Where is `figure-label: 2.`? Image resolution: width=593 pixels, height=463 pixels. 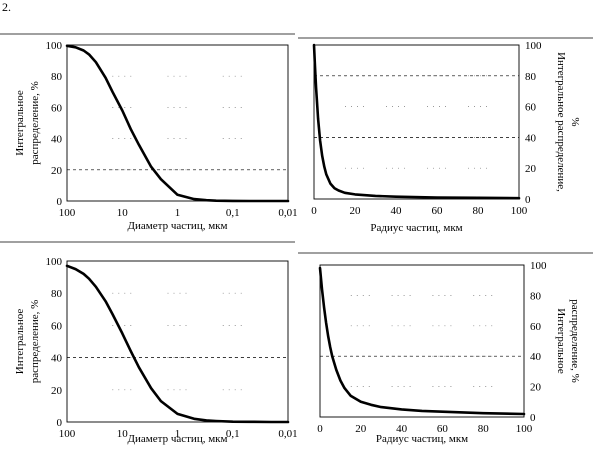 figure-label: 2. is located at coordinates (6, 7).